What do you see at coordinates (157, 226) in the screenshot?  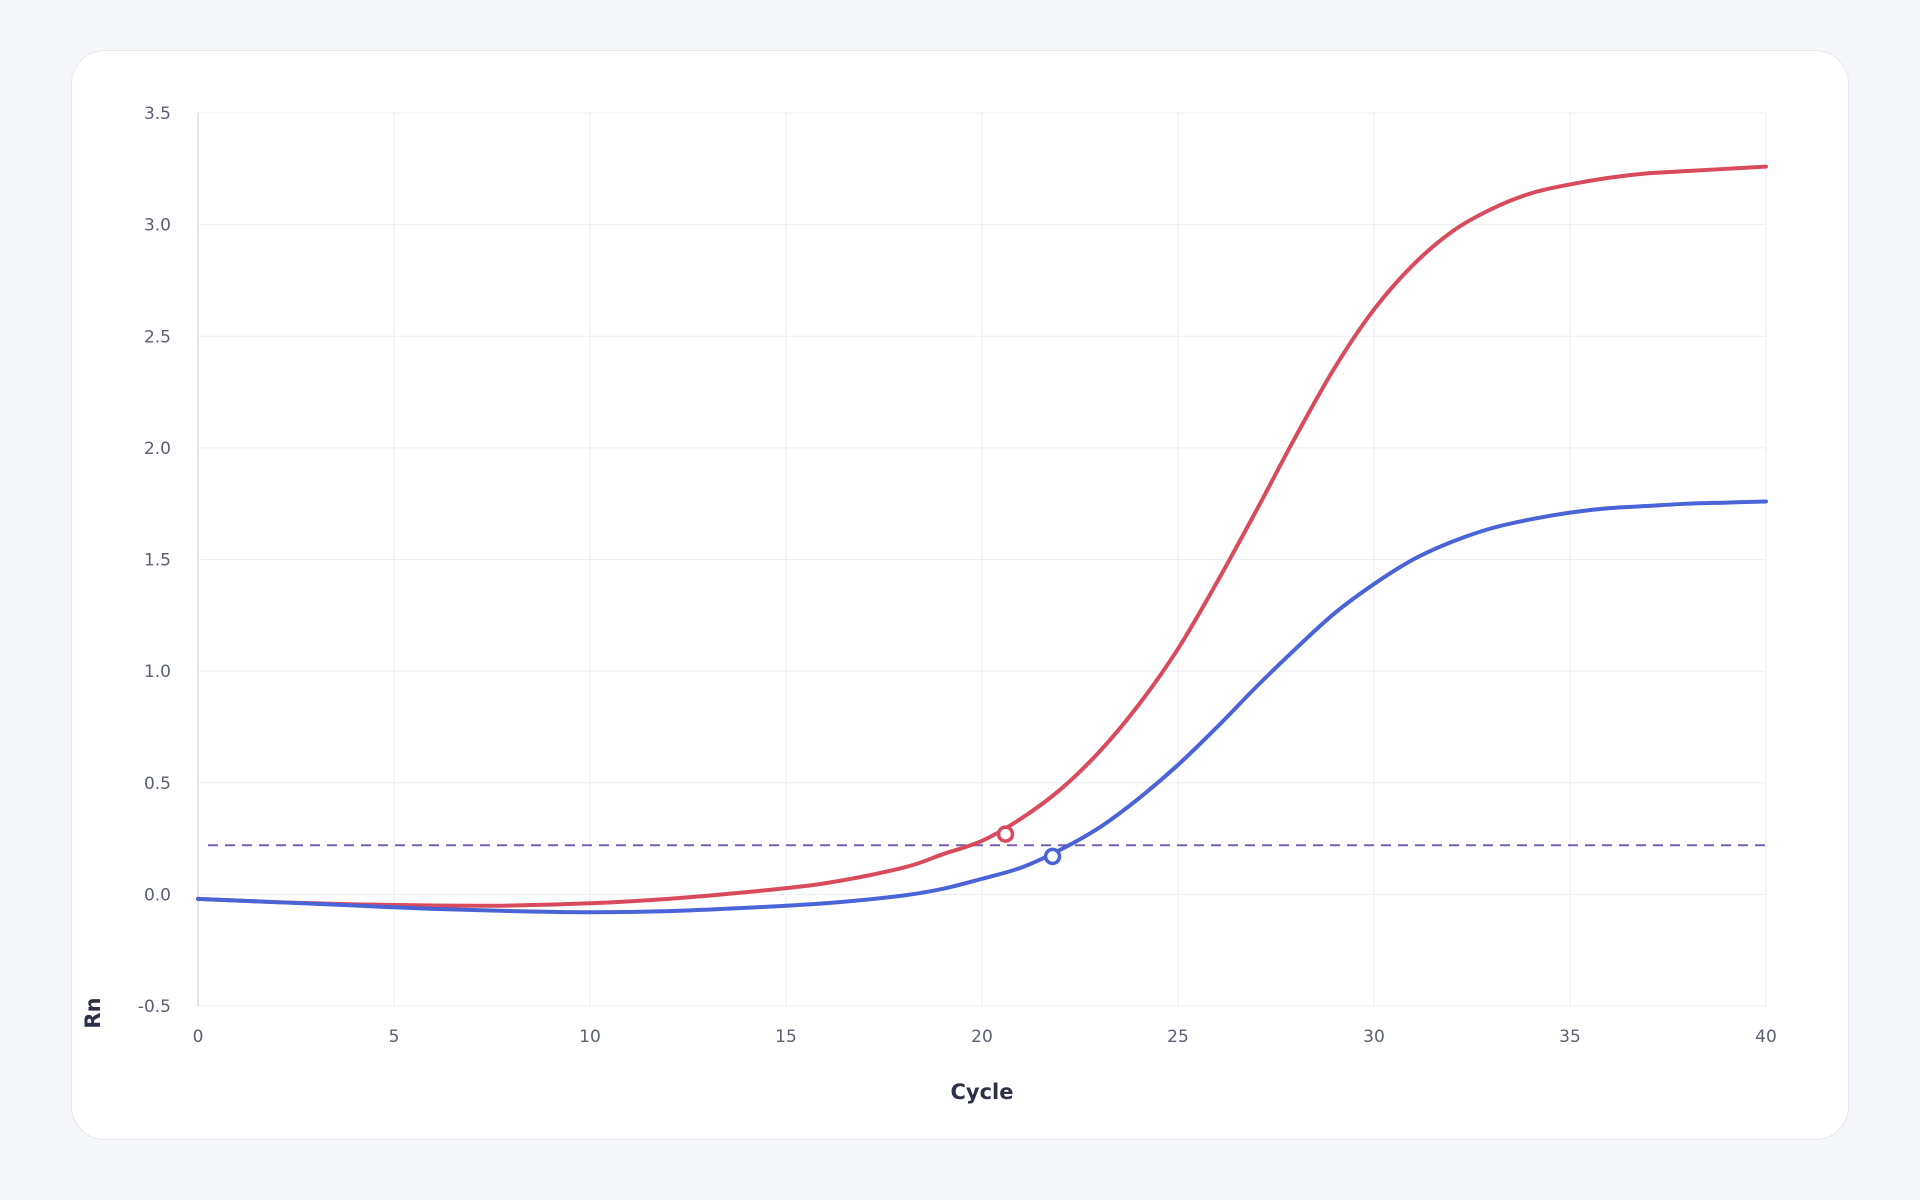 I see `y-tick-label: 3.0` at bounding box center [157, 226].